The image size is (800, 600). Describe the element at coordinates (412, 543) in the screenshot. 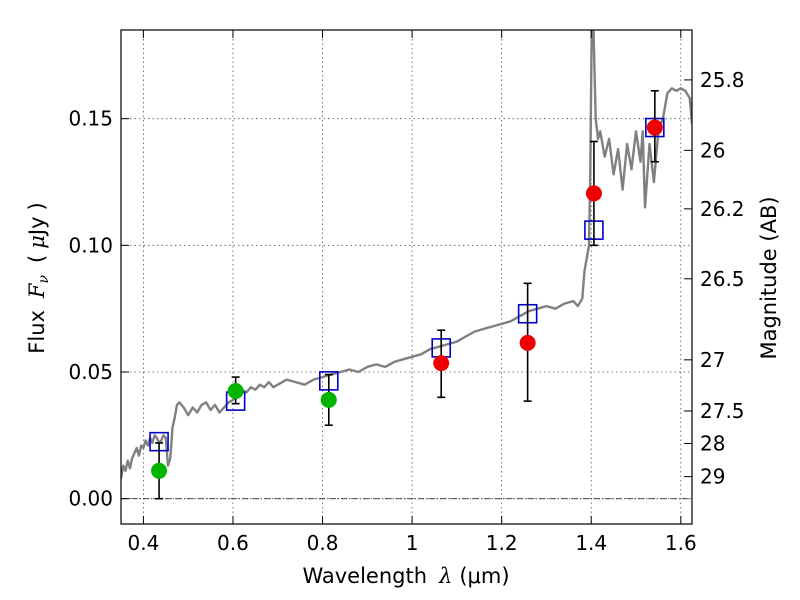

I see `x-tick-label-3: 1` at that location.